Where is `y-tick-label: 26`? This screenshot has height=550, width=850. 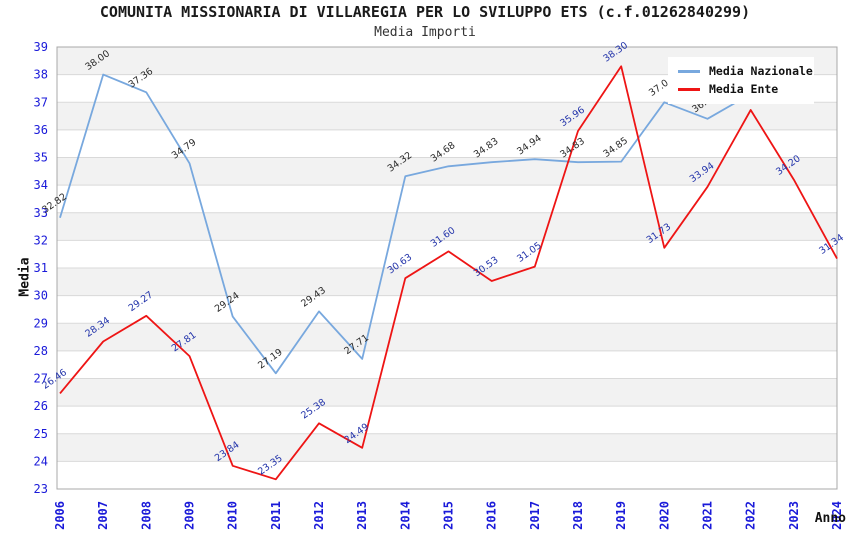
y-tick-label: 26 is located at coordinates (41, 406).